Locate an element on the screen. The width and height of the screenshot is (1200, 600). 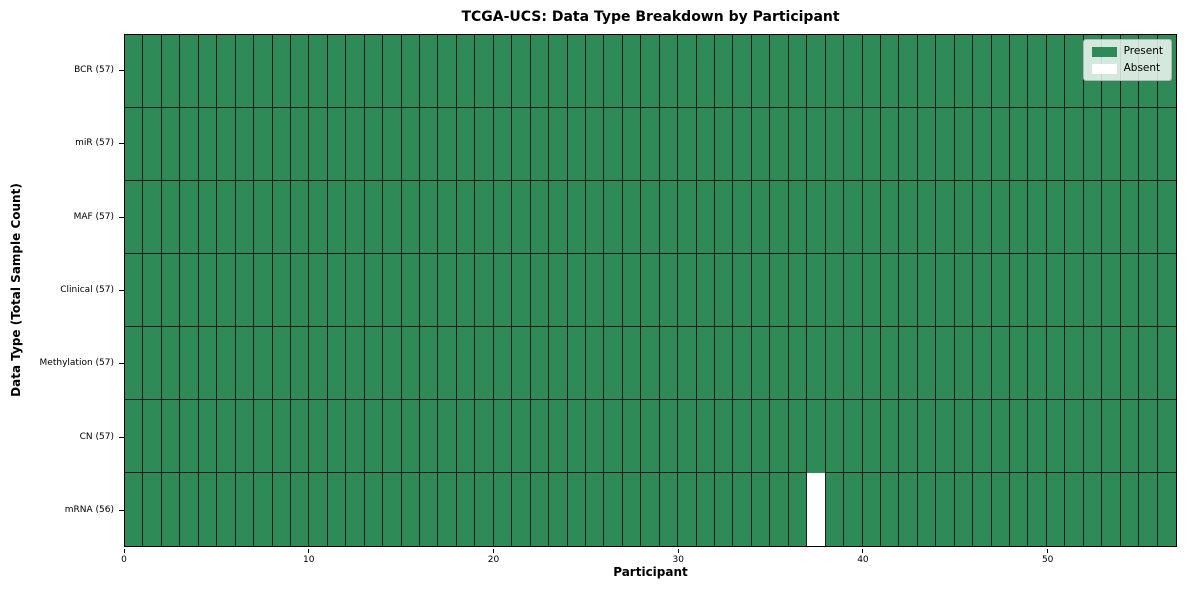
x-tick-label: 50 is located at coordinates (1047, 560).